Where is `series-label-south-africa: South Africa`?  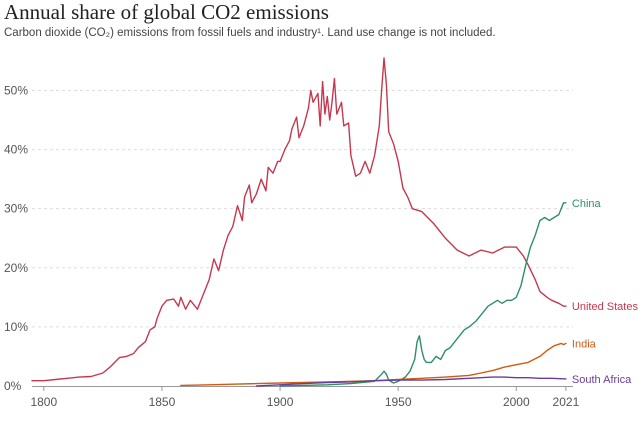
series-label-south-africa: South Africa is located at coordinates (602, 380).